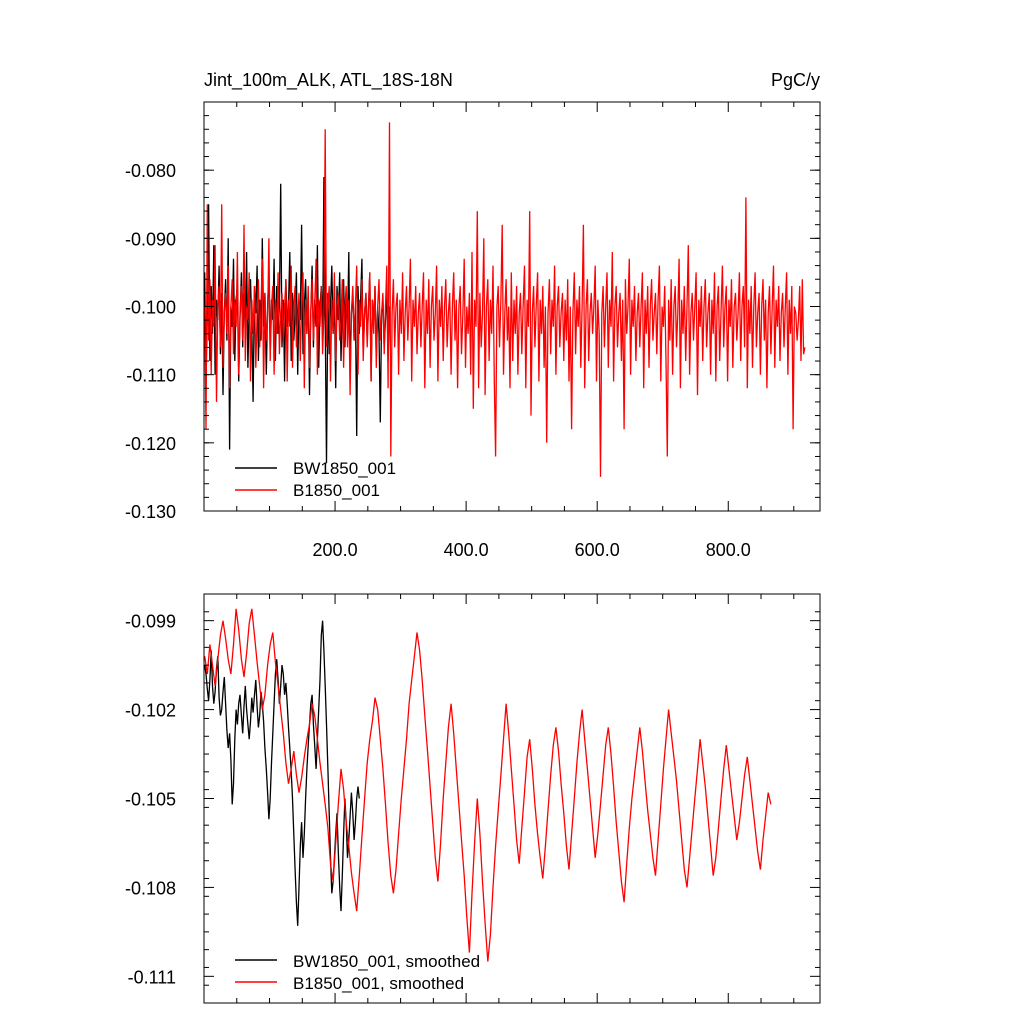 This screenshot has height=1024, width=1024. I want to click on x-tick-label: 200.0, so click(335, 550).